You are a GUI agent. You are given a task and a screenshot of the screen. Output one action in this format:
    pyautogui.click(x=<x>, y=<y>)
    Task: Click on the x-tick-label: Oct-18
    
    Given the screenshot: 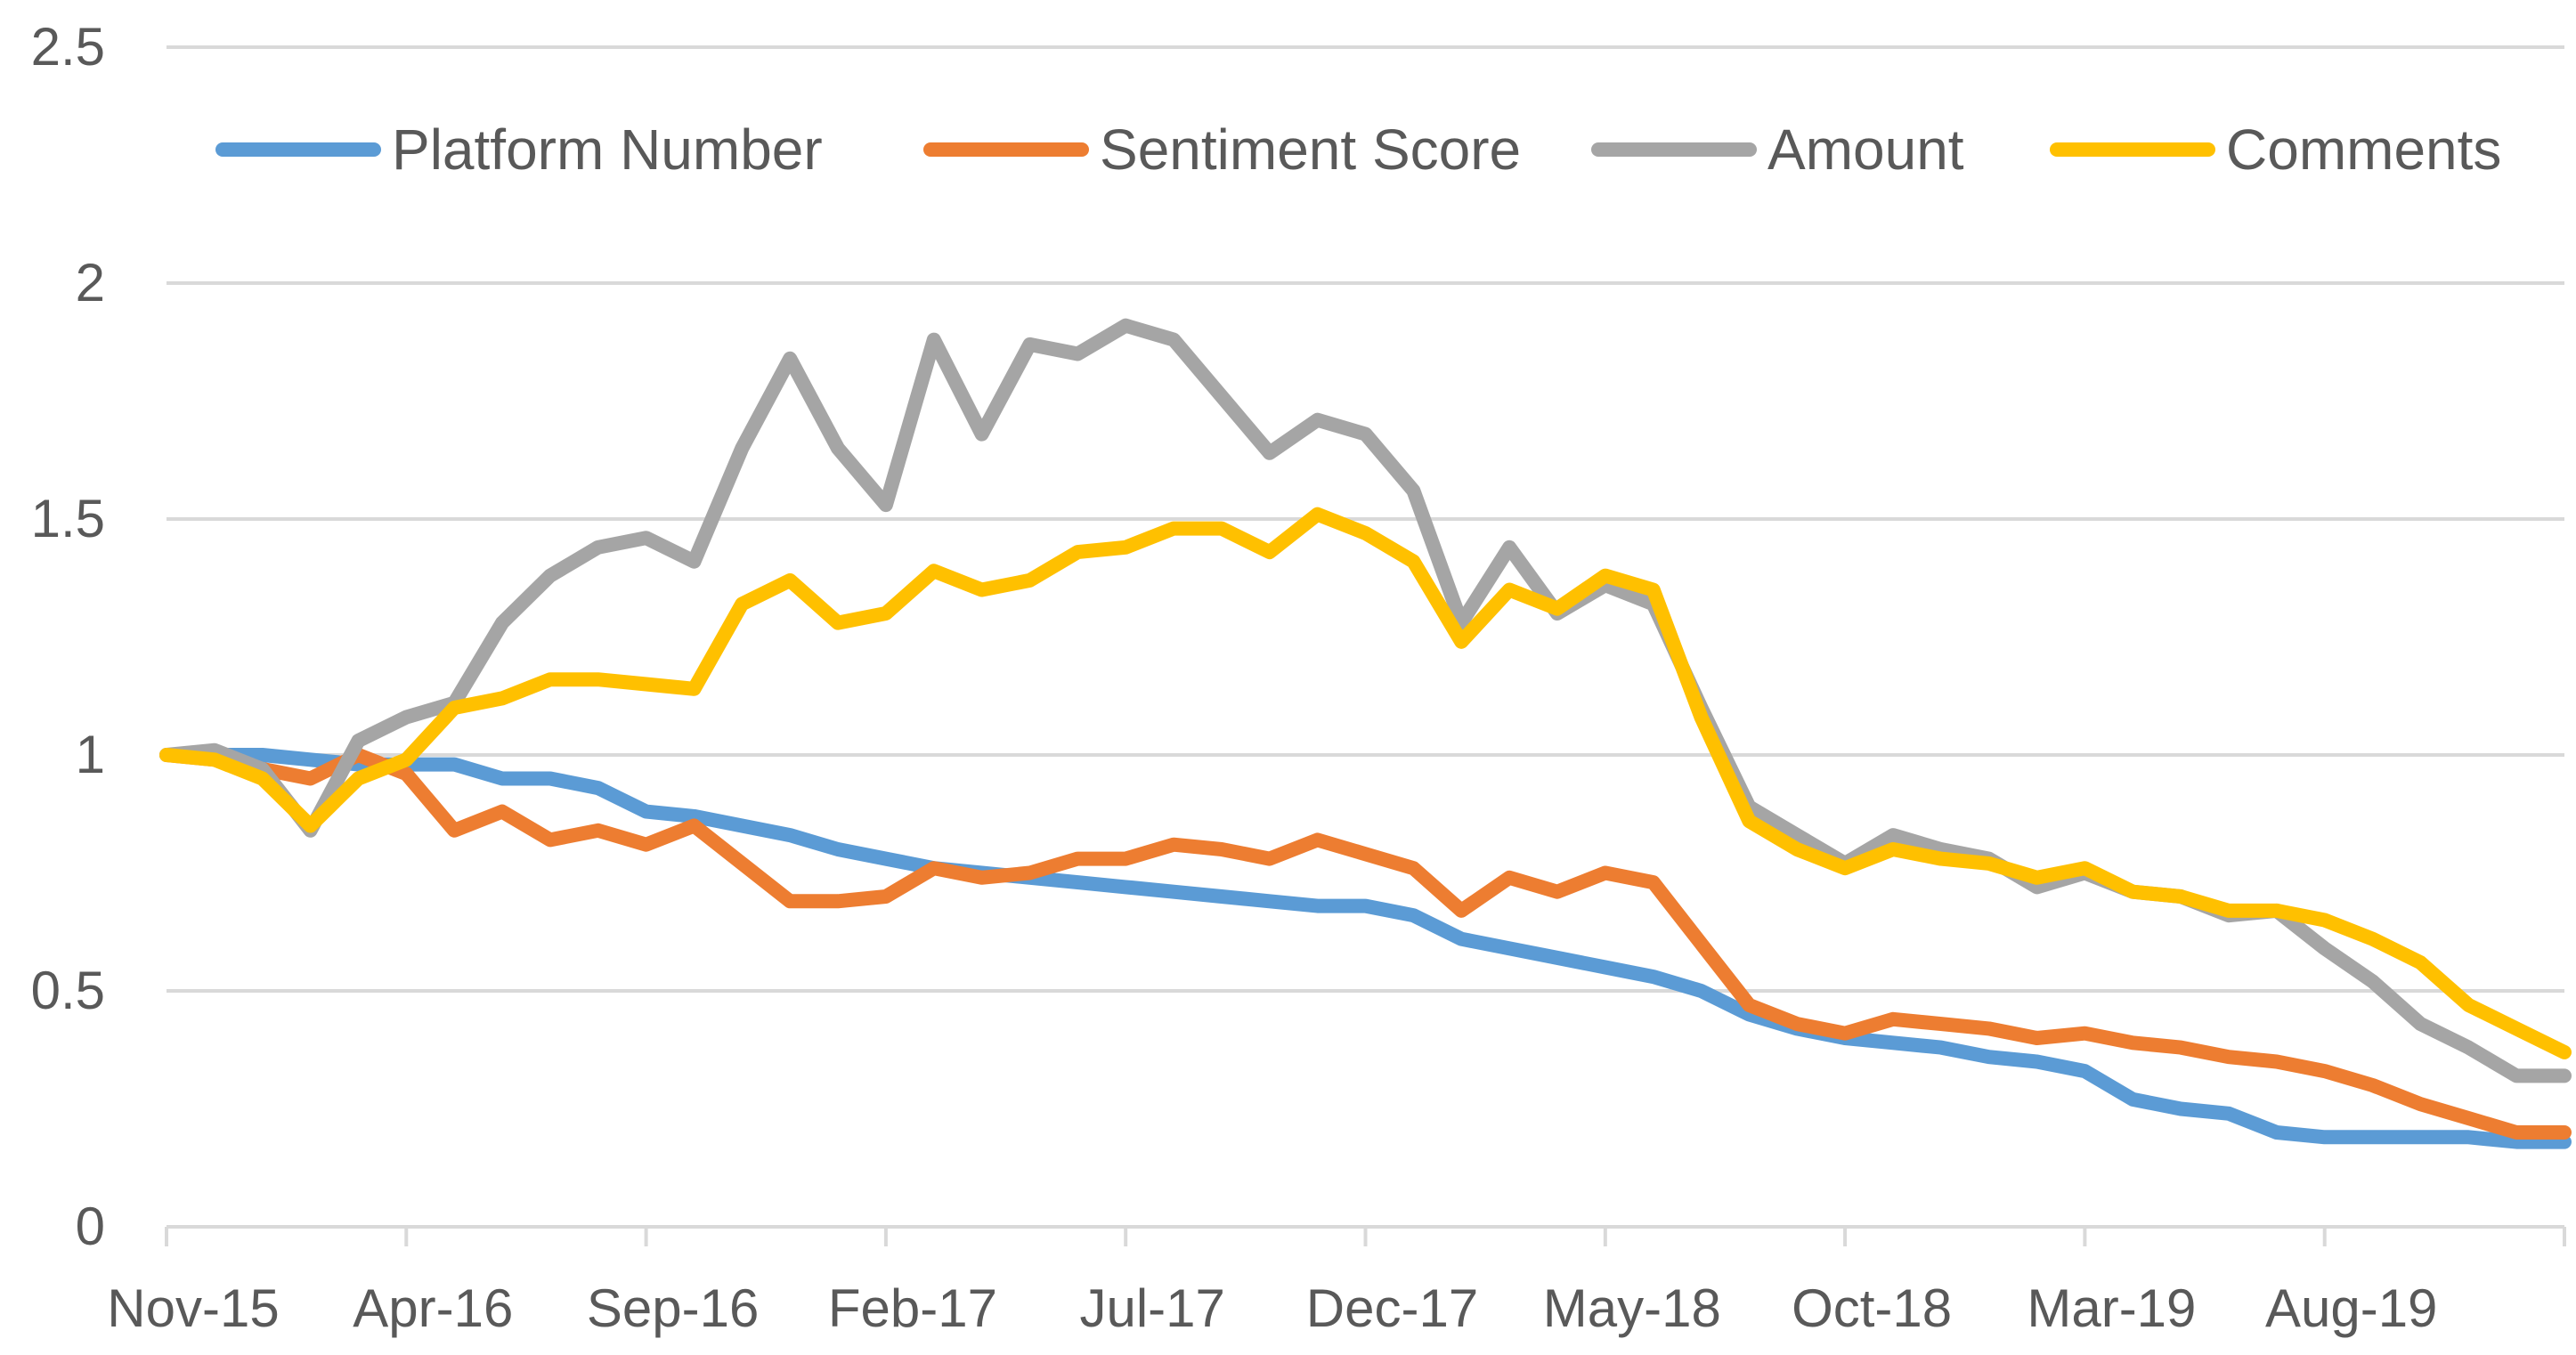 What is the action you would take?
    pyautogui.click(x=1872, y=1308)
    